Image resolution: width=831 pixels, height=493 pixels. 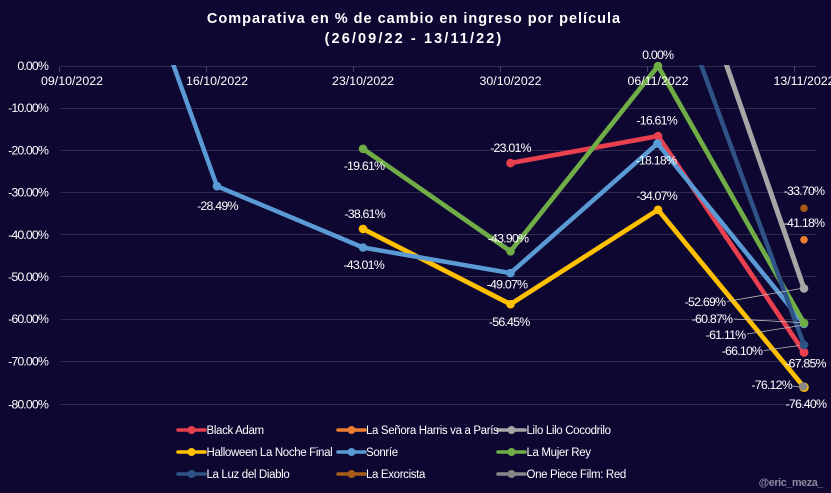 I want to click on svg-text: Black Adam, so click(x=235, y=431).